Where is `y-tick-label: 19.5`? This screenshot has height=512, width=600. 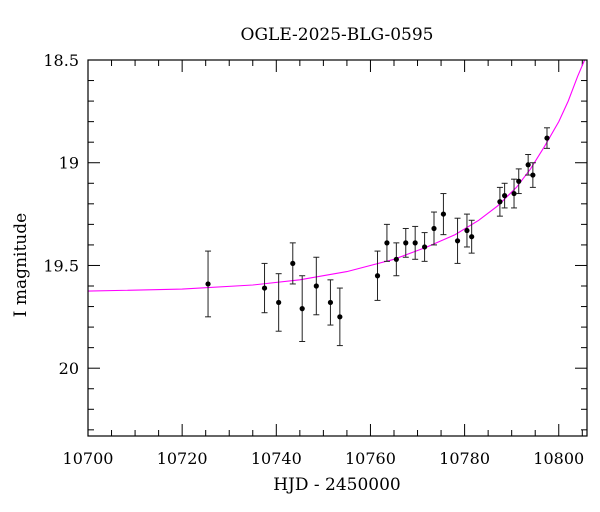 y-tick-label: 19.5 is located at coordinates (61, 265).